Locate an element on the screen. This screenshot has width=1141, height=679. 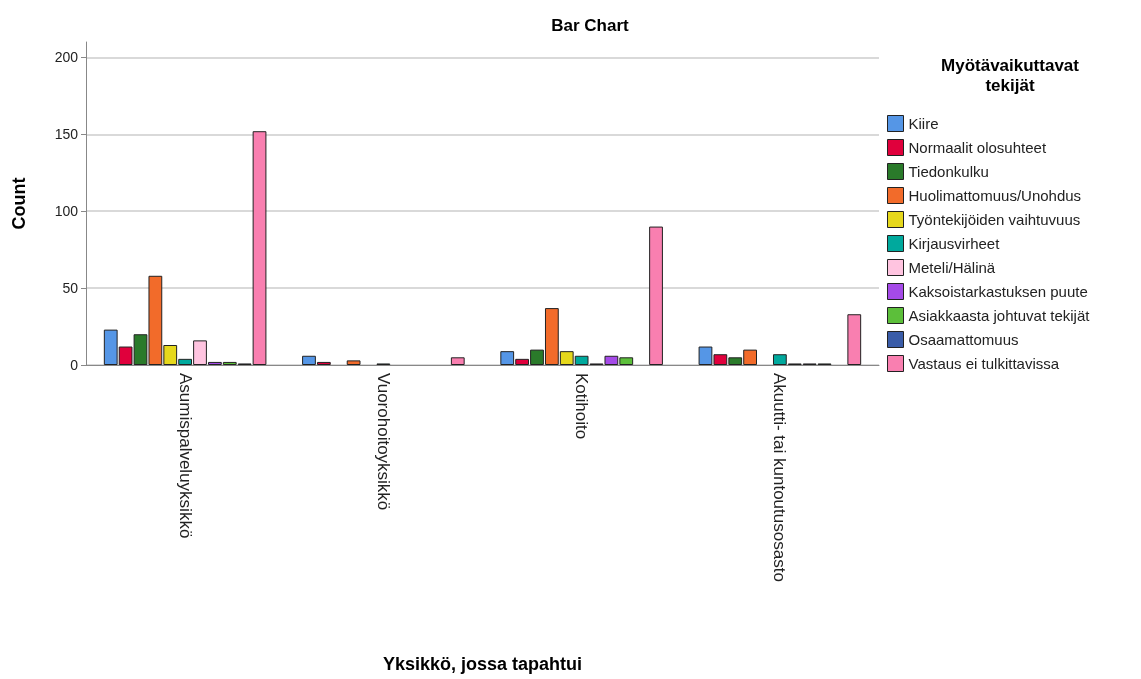
x-tick-label: Asumispalveluyksikkö is located at coordinates (185, 456).